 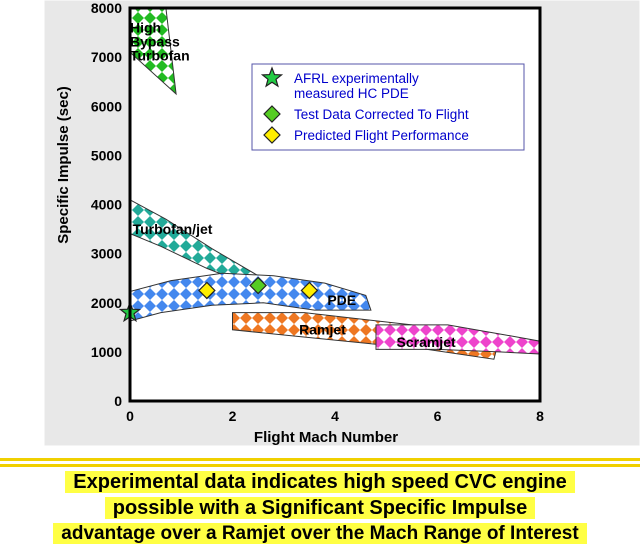 What do you see at coordinates (173, 229) in the screenshot?
I see `region-label-turbofan-jet: Turbofan/jet` at bounding box center [173, 229].